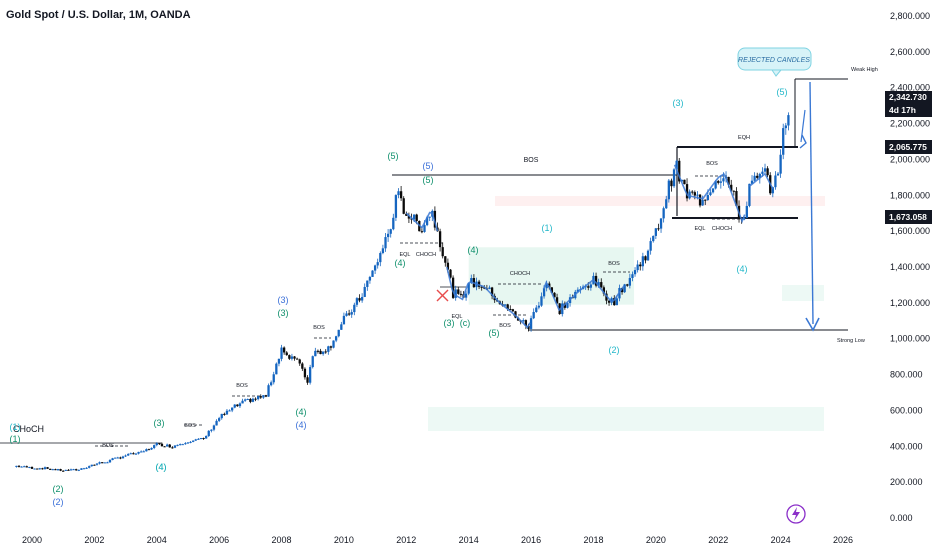 The height and width of the screenshot is (550, 932). What do you see at coordinates (908, 217) in the screenshot?
I see `price-tag-low-bg` at bounding box center [908, 217].